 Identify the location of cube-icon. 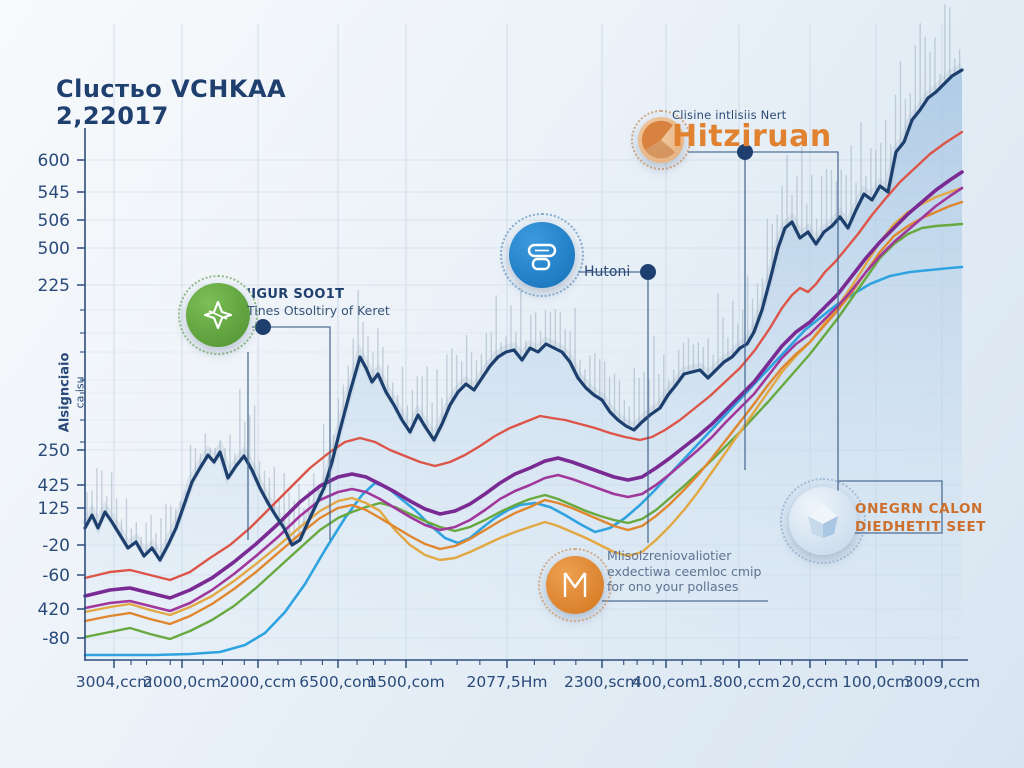
(823, 521).